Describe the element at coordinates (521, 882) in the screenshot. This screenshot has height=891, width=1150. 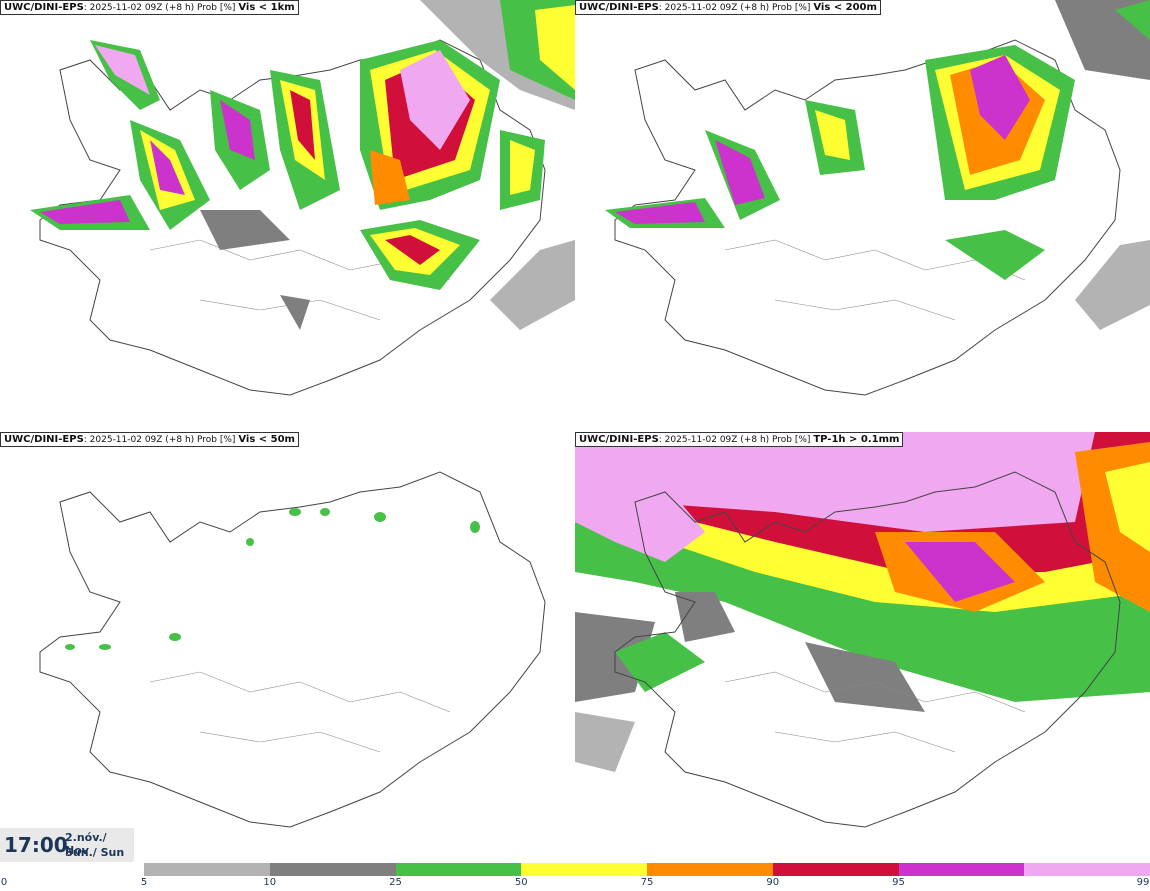
I see `colorbar-tick-label: 50` at that location.